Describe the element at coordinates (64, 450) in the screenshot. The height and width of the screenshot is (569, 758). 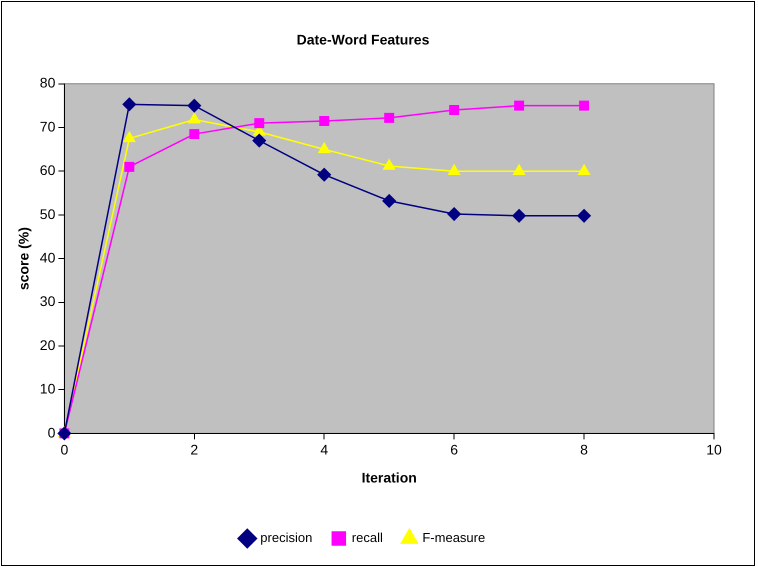
I see `x-tick-label: 0` at that location.